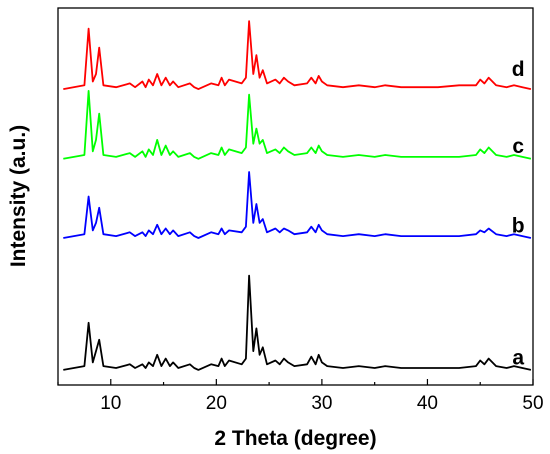 This screenshot has width=550, height=454. What do you see at coordinates (110, 403) in the screenshot?
I see `x-tick-label-10: 10` at bounding box center [110, 403].